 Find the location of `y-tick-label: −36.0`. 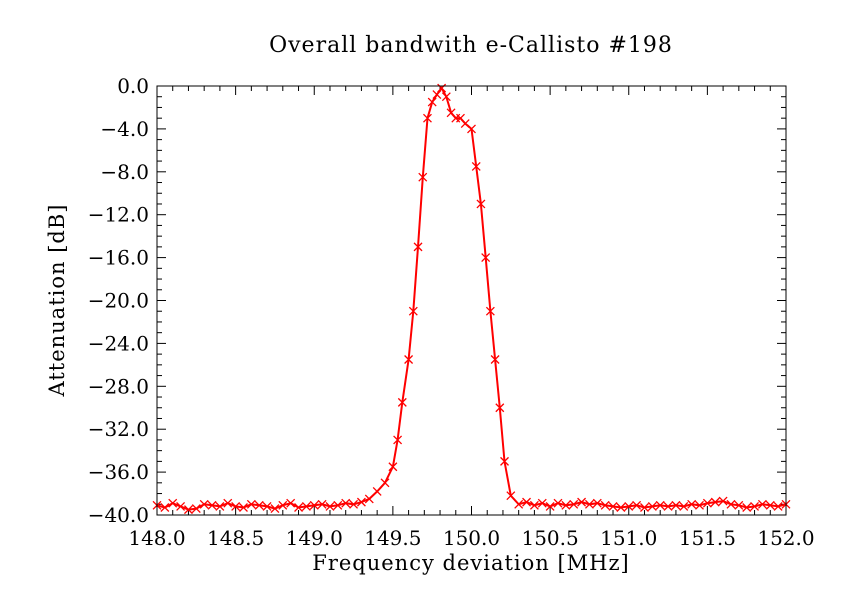

y-tick-label: −36.0 is located at coordinates (118, 472).